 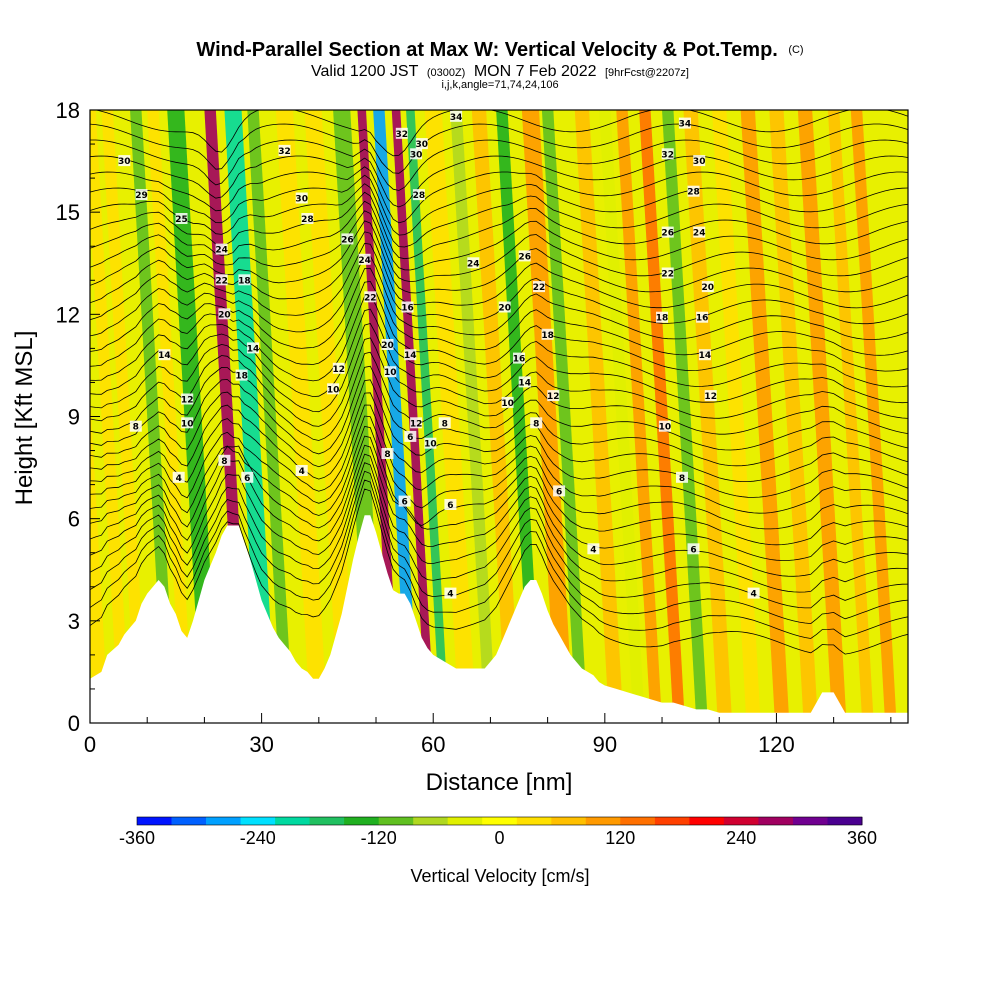 I want to click on x-axis-label: Distance [nm], so click(x=499, y=782).